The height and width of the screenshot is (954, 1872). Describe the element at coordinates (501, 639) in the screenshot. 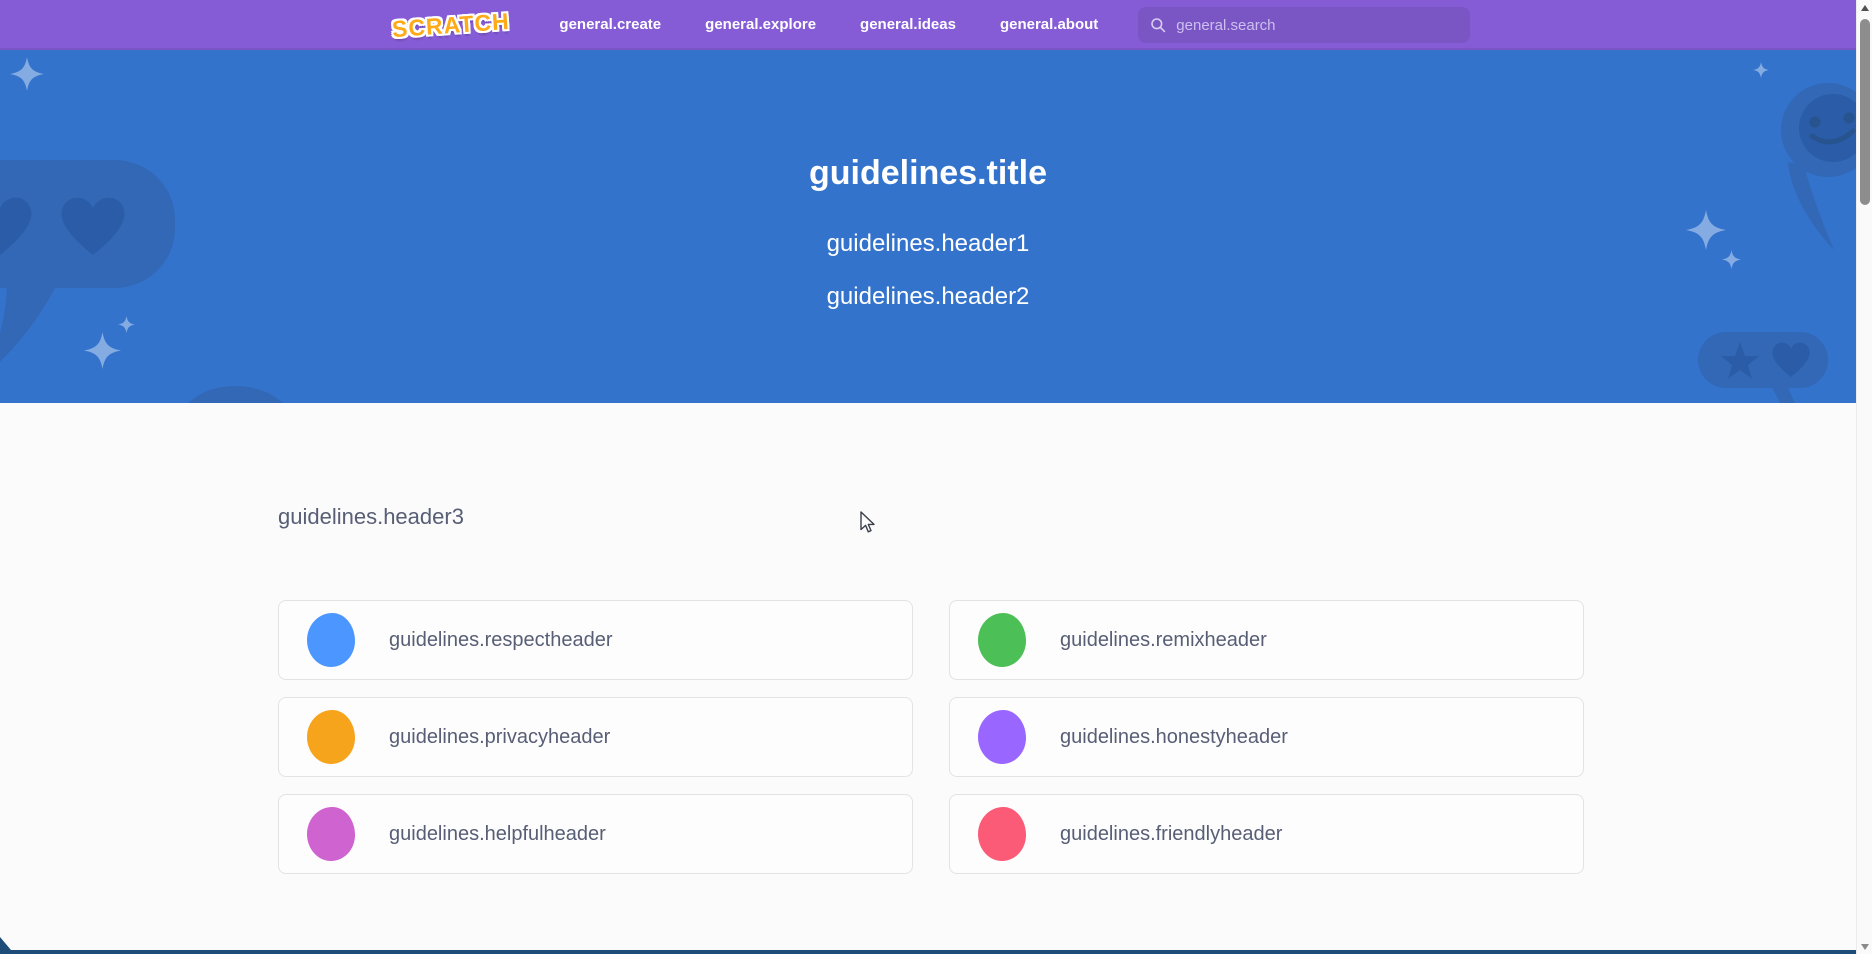

I see `guideline-card-label: guidelines.respectheader` at that location.